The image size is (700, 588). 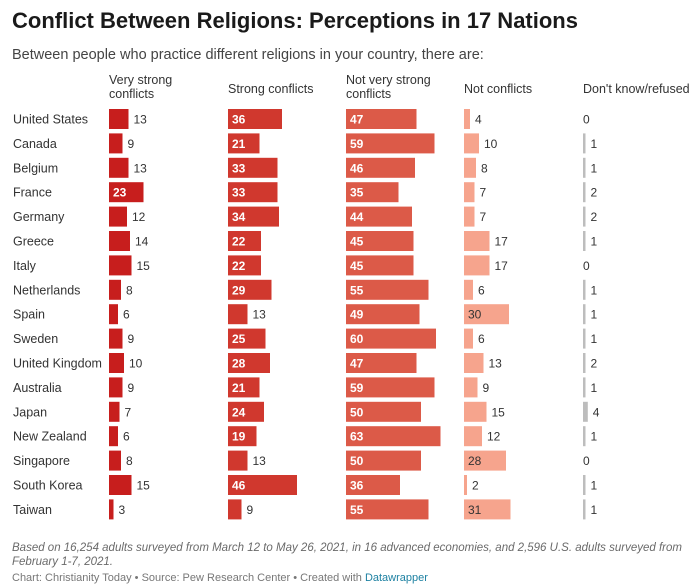 What do you see at coordinates (239, 193) in the screenshot?
I see `data-label: 33` at bounding box center [239, 193].